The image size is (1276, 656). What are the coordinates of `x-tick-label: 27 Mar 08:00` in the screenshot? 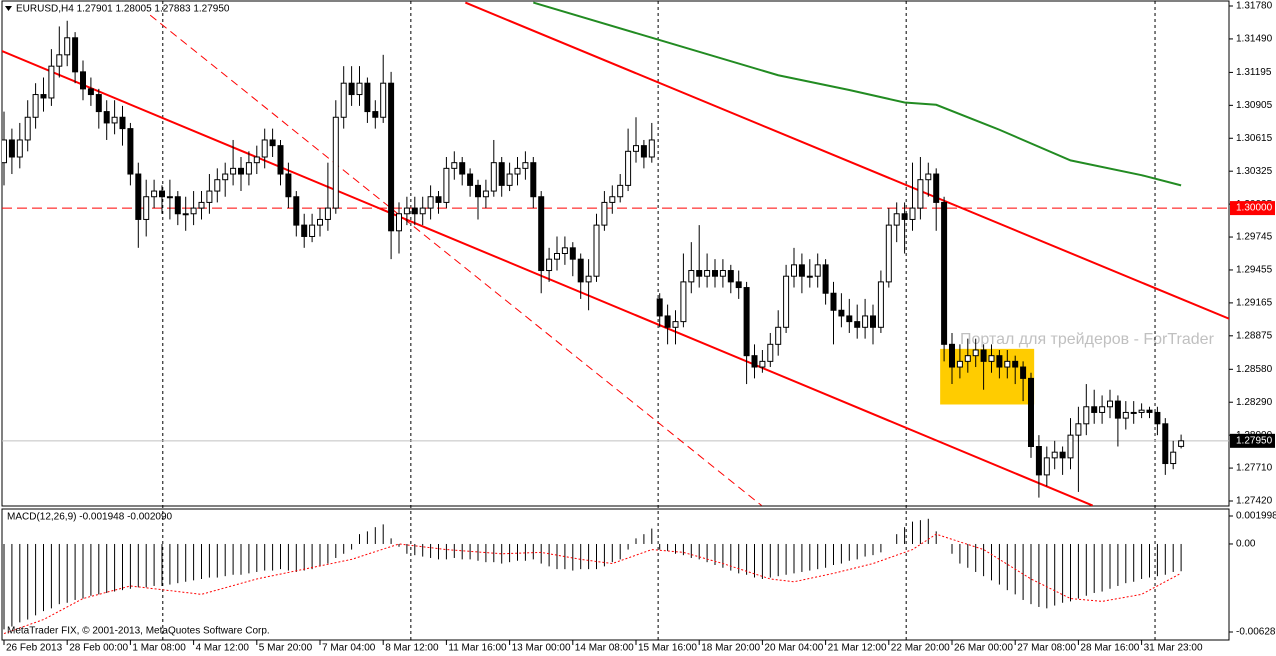 It's located at (1046, 648).